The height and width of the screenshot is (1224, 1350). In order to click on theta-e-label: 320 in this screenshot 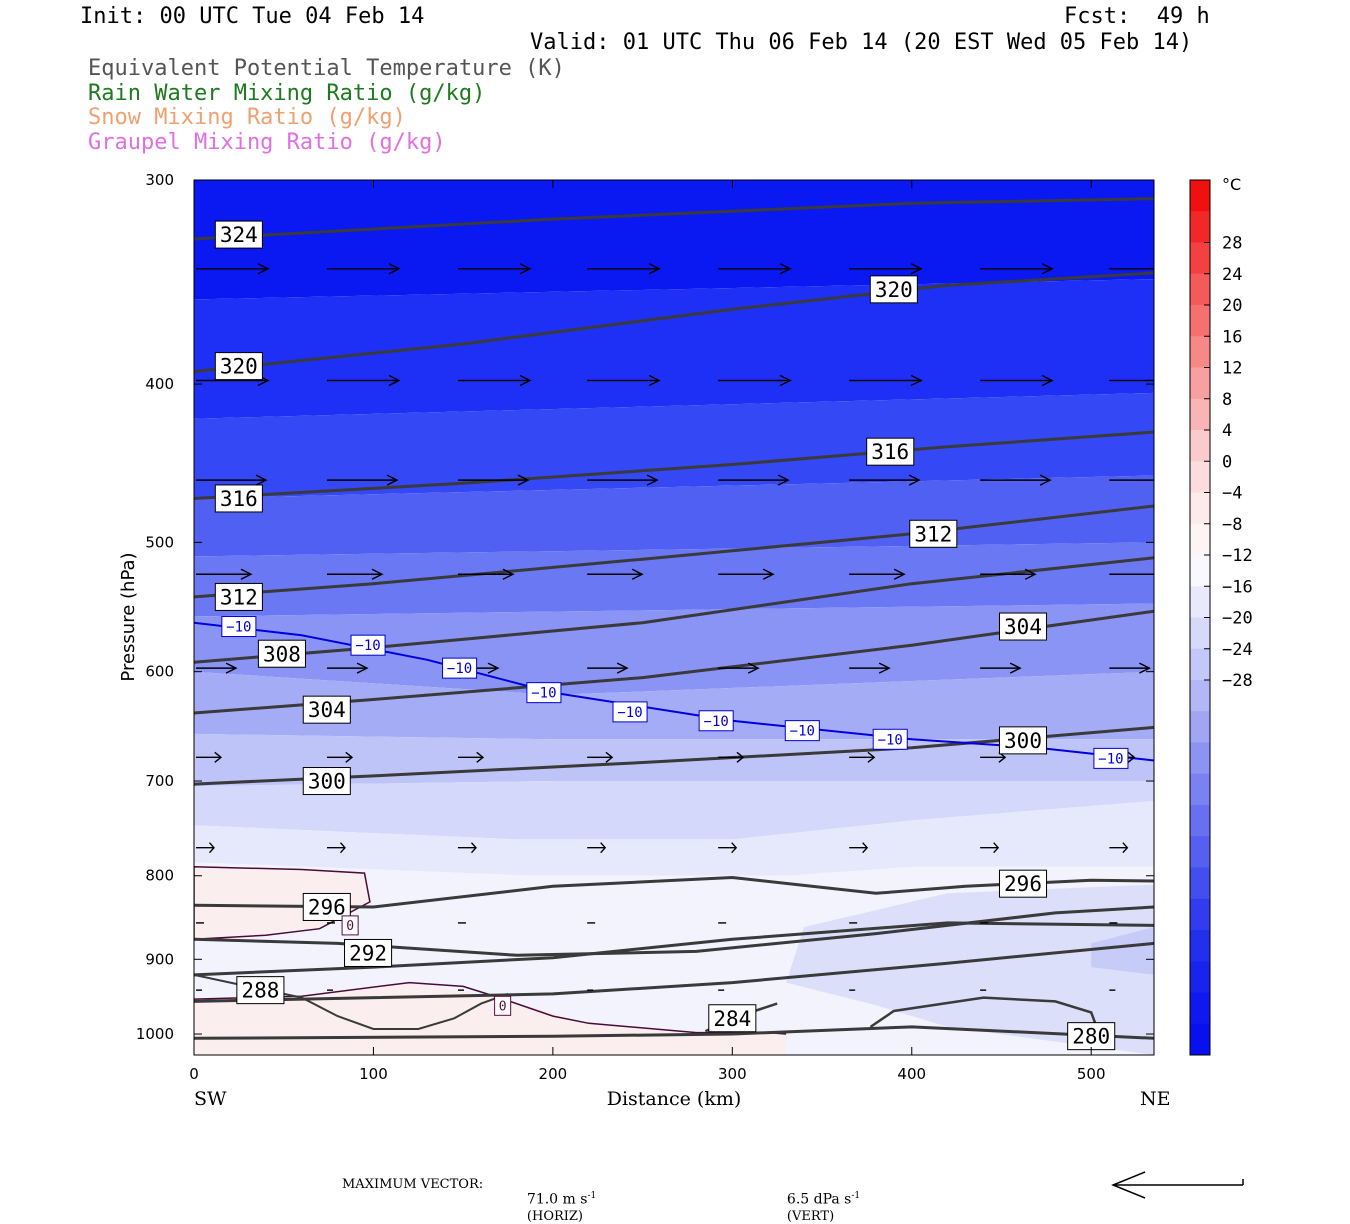, I will do `click(893, 289)`.